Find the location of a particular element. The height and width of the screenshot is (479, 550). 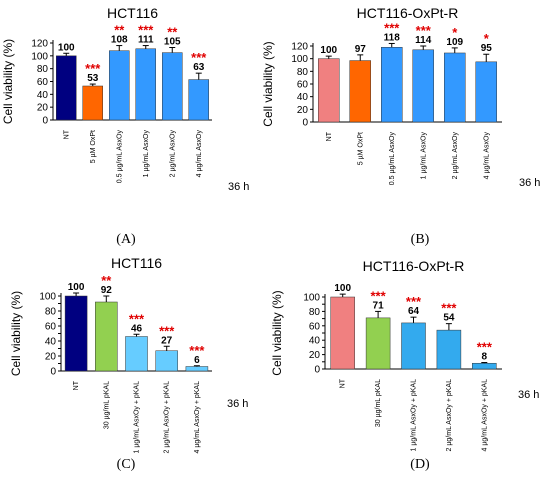

significance-marker: ** is located at coordinates (172, 31).